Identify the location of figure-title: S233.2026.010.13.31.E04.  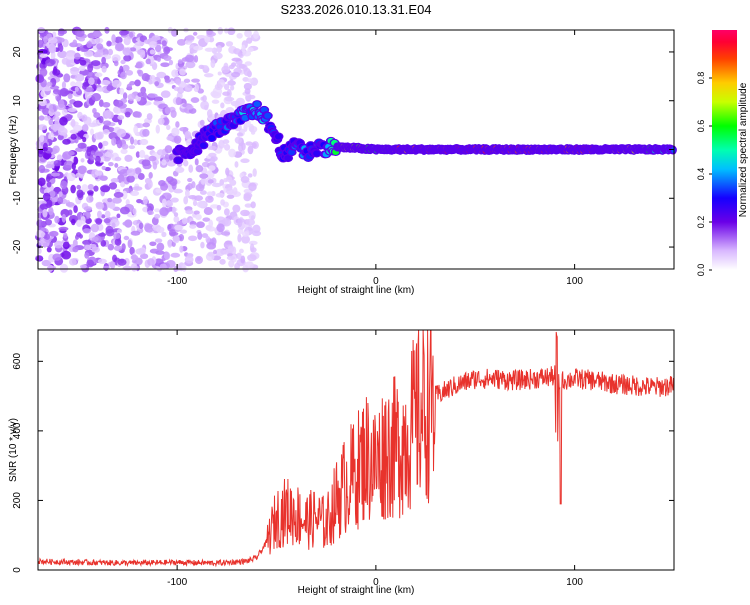
(355, 9).